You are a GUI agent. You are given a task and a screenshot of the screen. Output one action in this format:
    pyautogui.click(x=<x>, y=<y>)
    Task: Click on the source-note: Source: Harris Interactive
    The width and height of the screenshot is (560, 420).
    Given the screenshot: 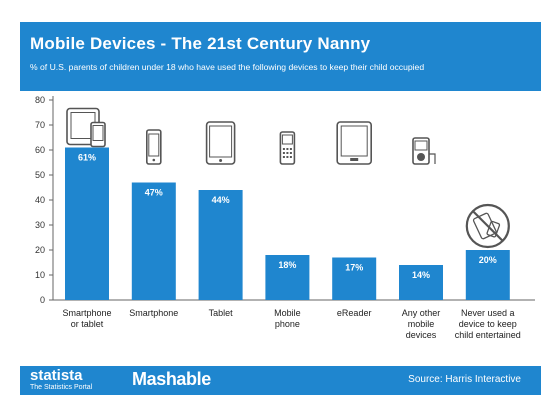 What is the action you would take?
    pyautogui.click(x=464, y=379)
    